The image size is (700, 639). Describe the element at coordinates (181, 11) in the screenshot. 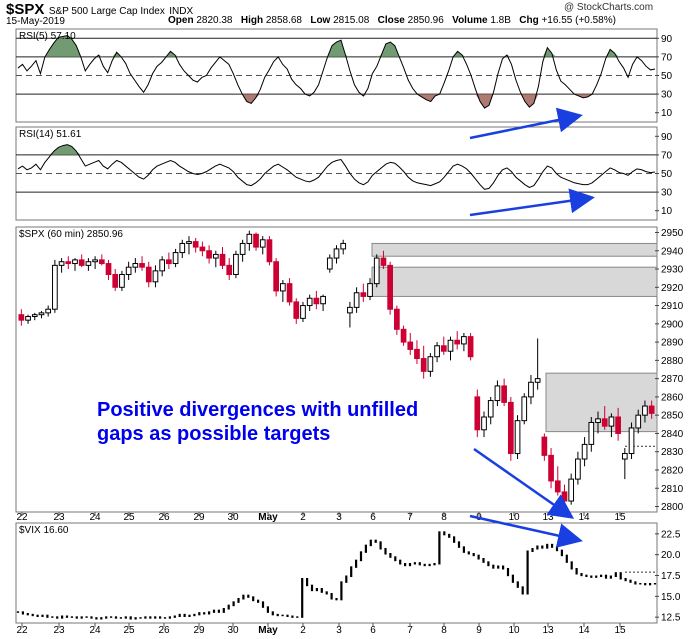

I see `exchange: INDX` at that location.